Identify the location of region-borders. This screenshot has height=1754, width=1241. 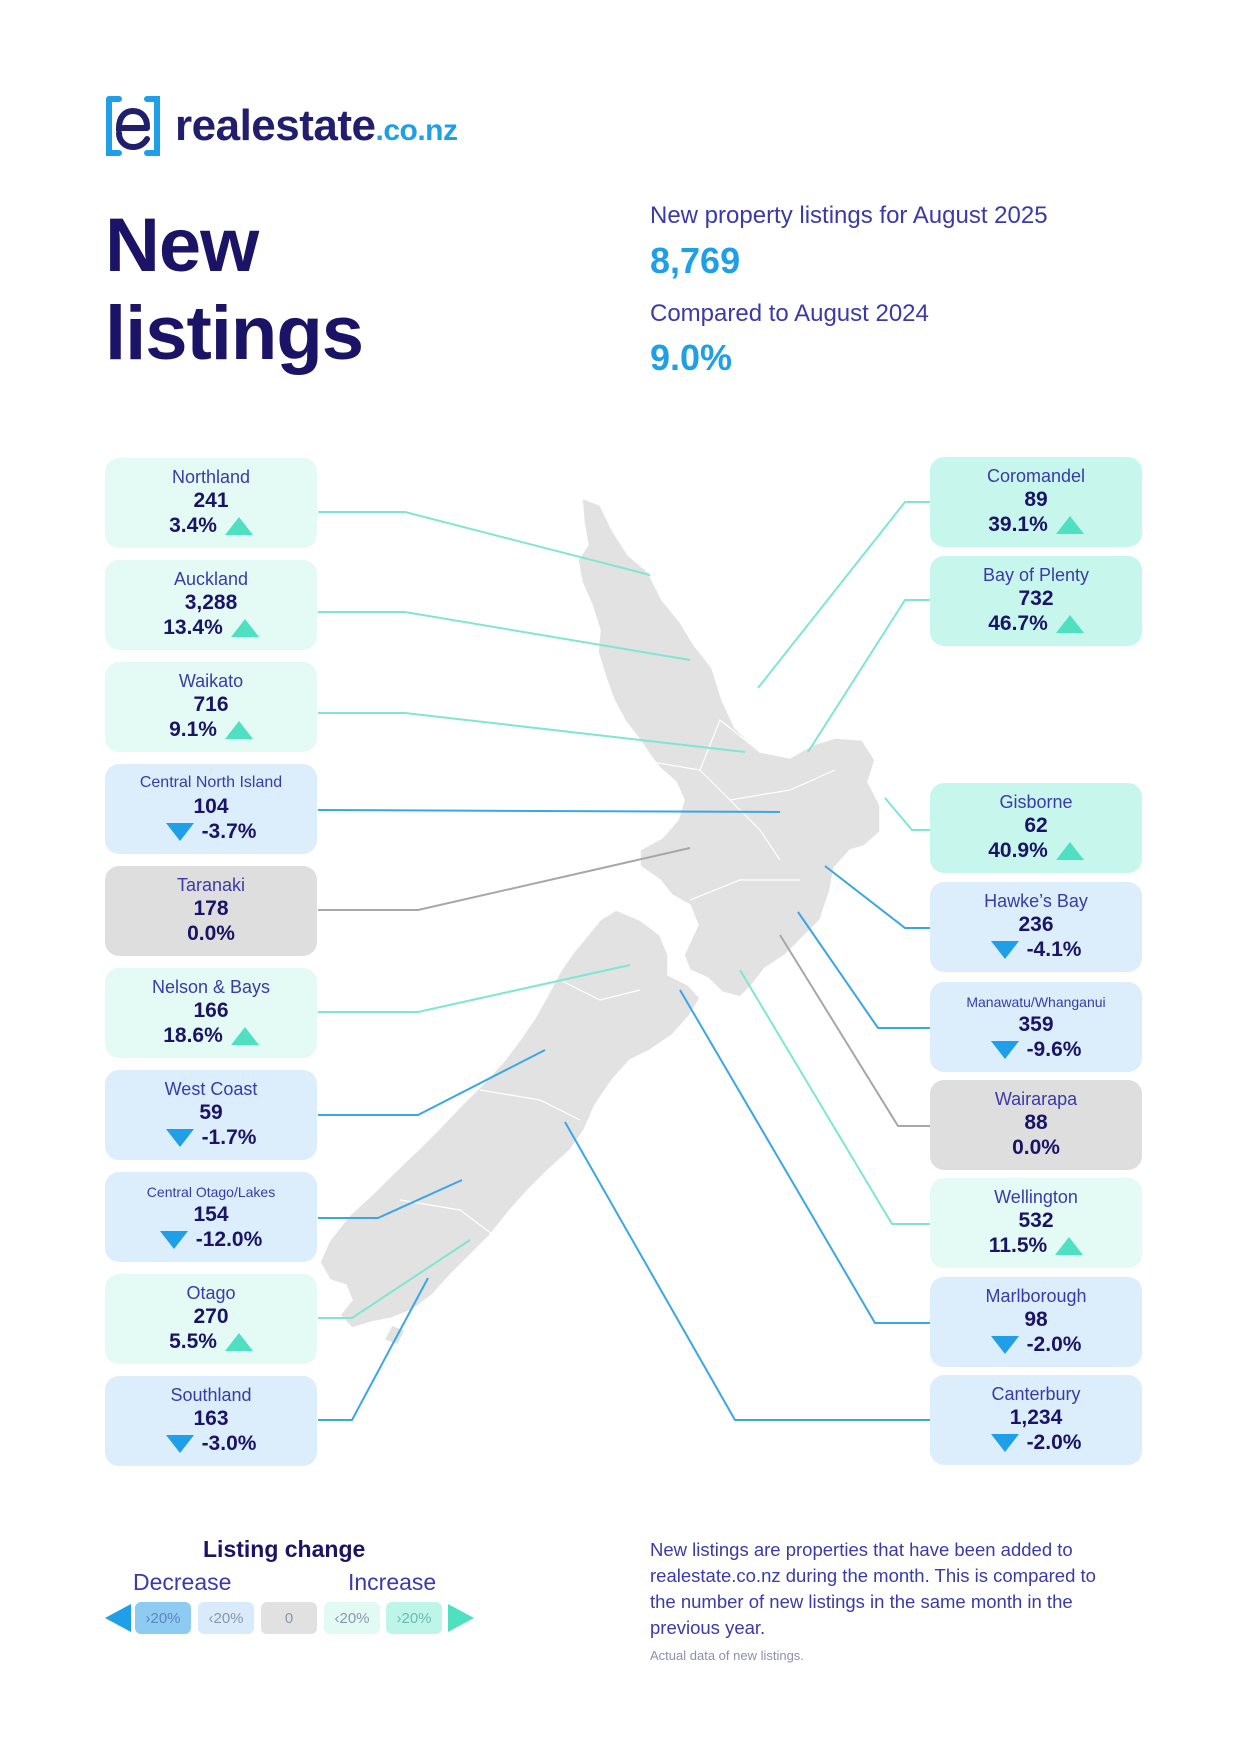
(617, 980).